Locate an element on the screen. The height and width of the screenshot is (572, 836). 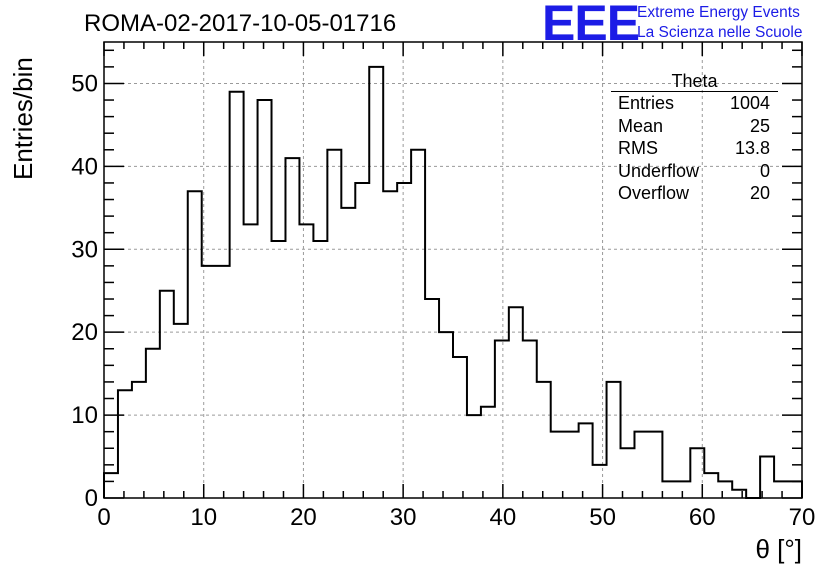
y-tick-label: 0 is located at coordinates (91, 498).